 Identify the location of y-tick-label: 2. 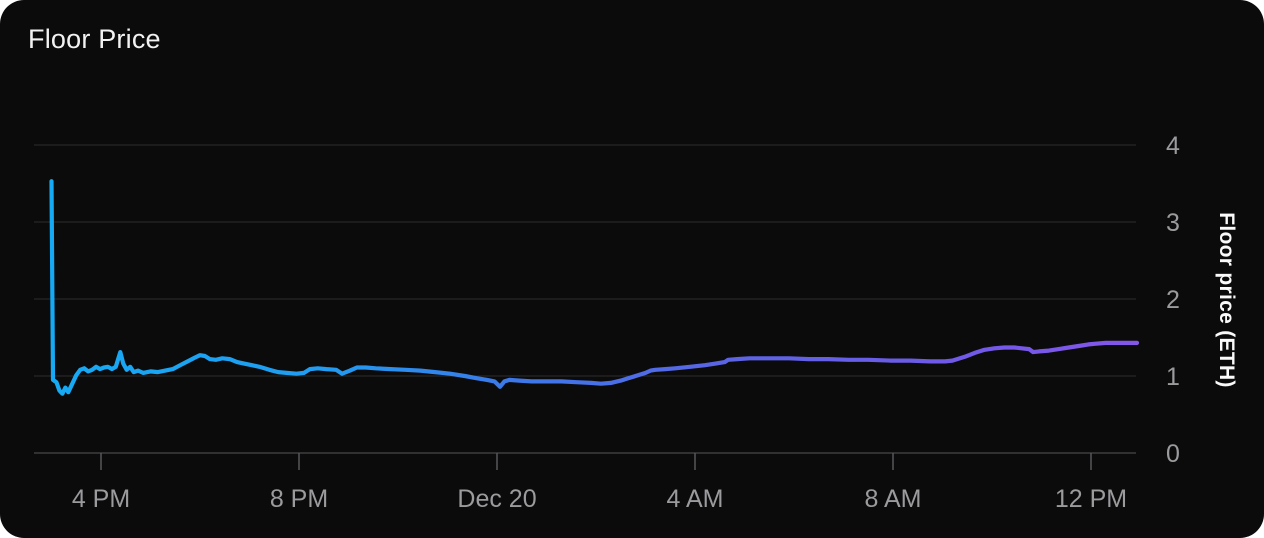
(1173, 300).